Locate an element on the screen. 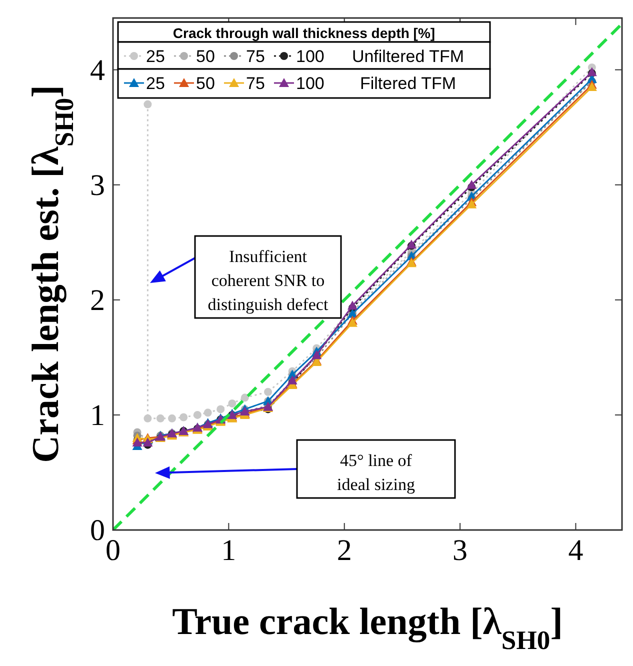 This screenshot has height=666, width=633. x-tick-label: 4 is located at coordinates (576, 550).